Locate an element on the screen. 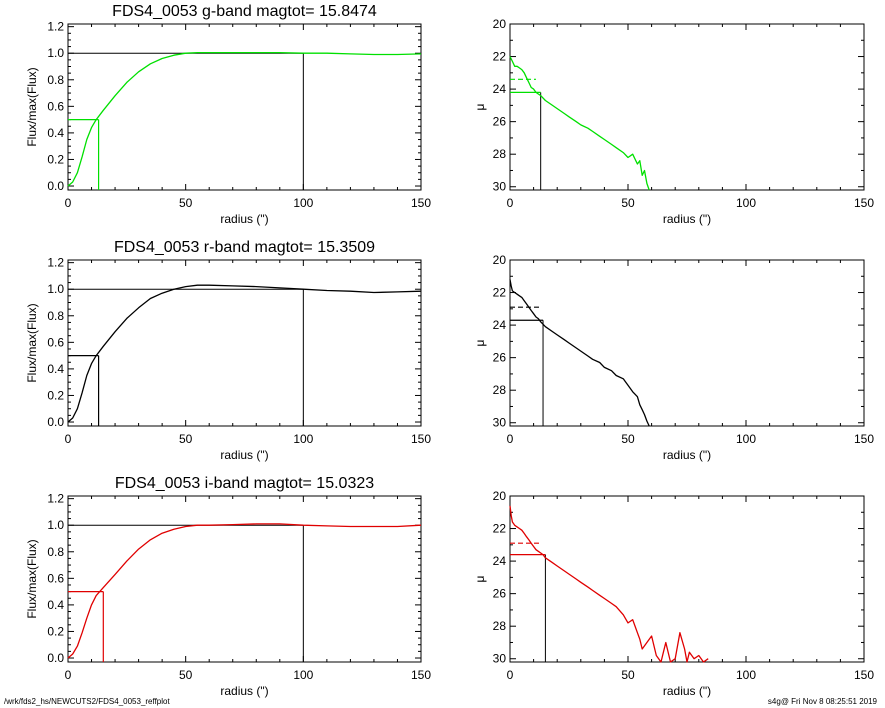  footer-left: /wrk/fds2_hs/NEWCUTS2/FDS4_0053_reffplot is located at coordinates (87, 701).